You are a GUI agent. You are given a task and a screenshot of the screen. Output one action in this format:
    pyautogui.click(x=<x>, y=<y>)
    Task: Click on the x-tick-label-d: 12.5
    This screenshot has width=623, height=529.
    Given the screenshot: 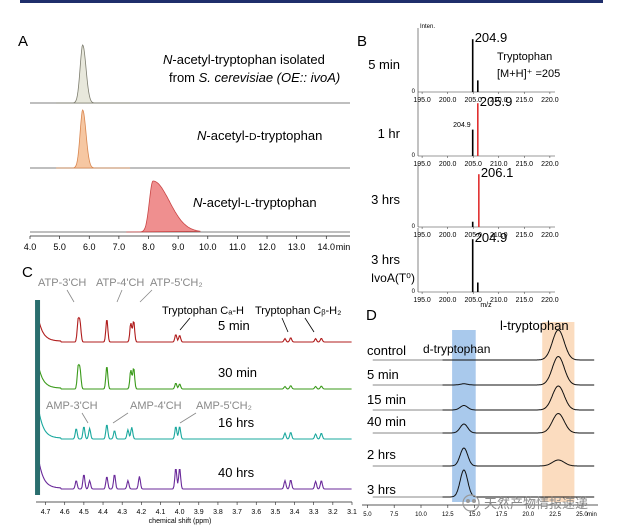 What is the action you would take?
    pyautogui.click(x=448, y=515)
    